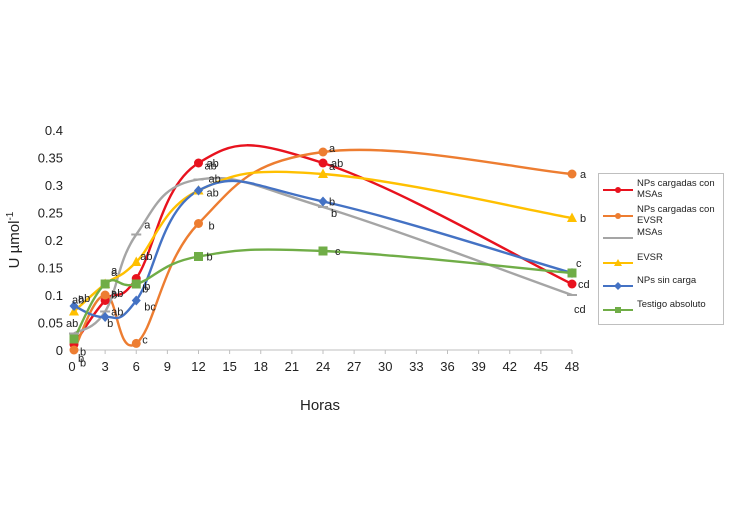 The image size is (742, 512). I want to click on x-tick-label: 45, so click(541, 366).